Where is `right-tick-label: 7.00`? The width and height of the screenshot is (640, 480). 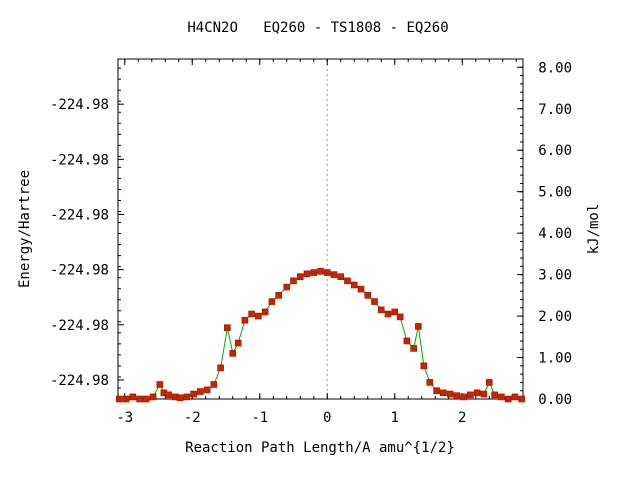 right-tick-label: 7.00 is located at coordinates (555, 110).